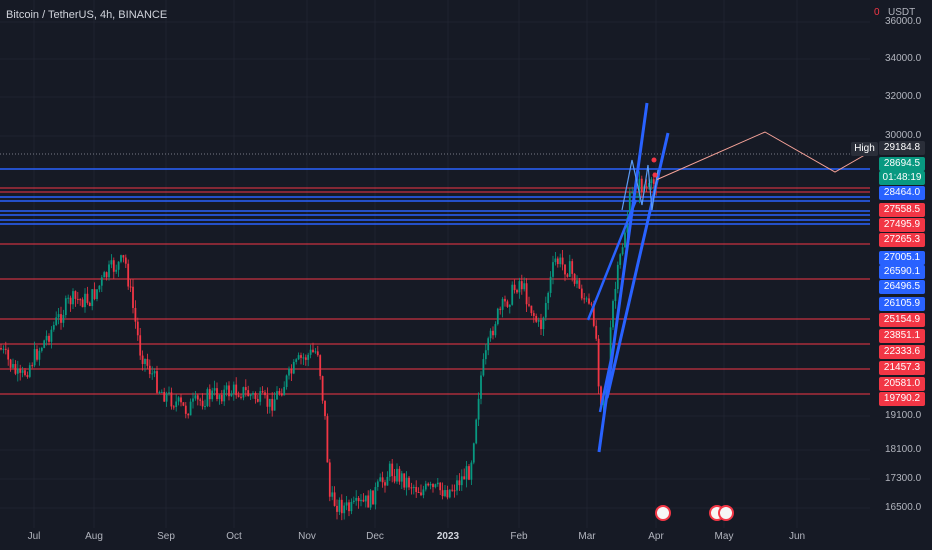  What do you see at coordinates (87, 15) in the screenshot?
I see `symbol-title: Bitcoin / TetherUS, 4h, BINANCE` at bounding box center [87, 15].